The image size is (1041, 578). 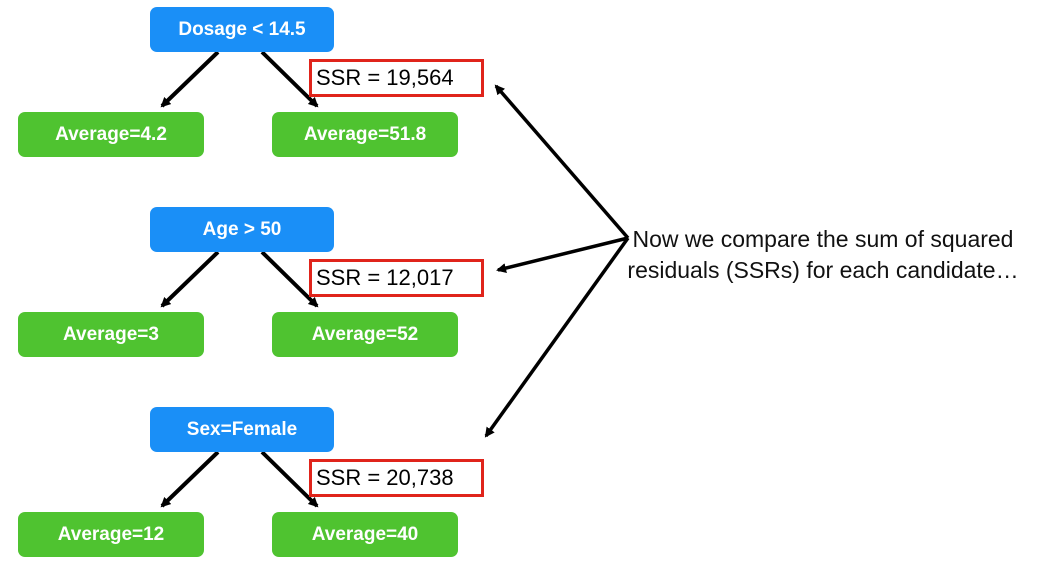 I want to click on leaf-node-sex-left: Average=12, so click(x=111, y=534).